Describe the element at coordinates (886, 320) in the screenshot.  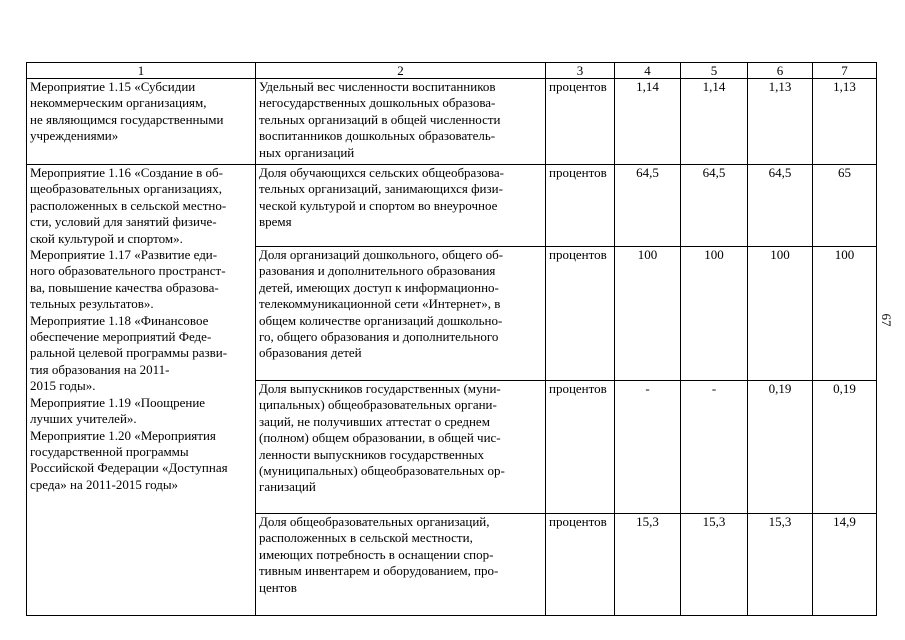
I see `page-number: 67` at that location.